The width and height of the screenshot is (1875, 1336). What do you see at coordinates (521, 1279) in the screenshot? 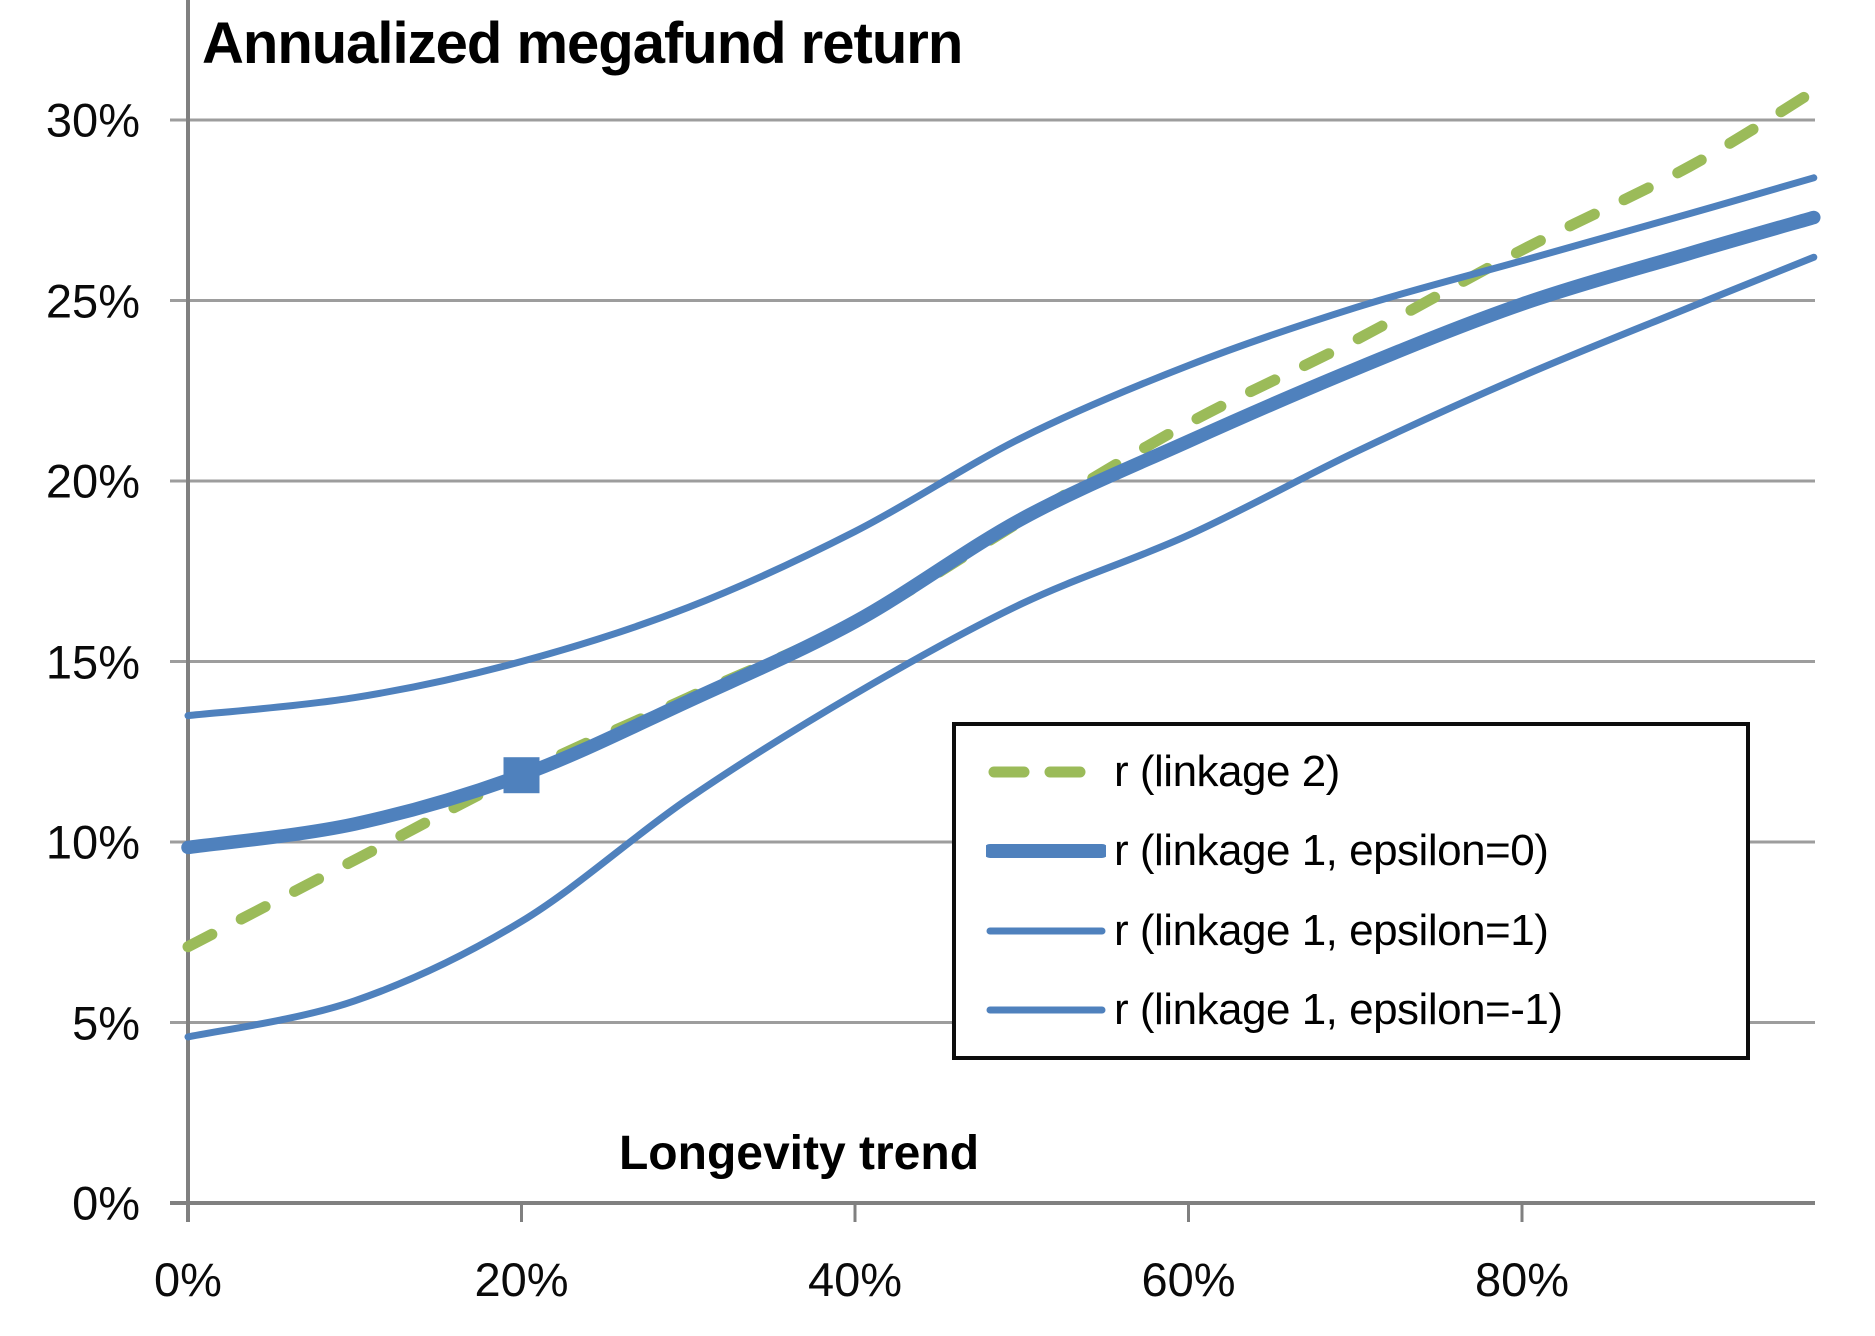
I see `x-tick-label: 20%` at bounding box center [521, 1279].